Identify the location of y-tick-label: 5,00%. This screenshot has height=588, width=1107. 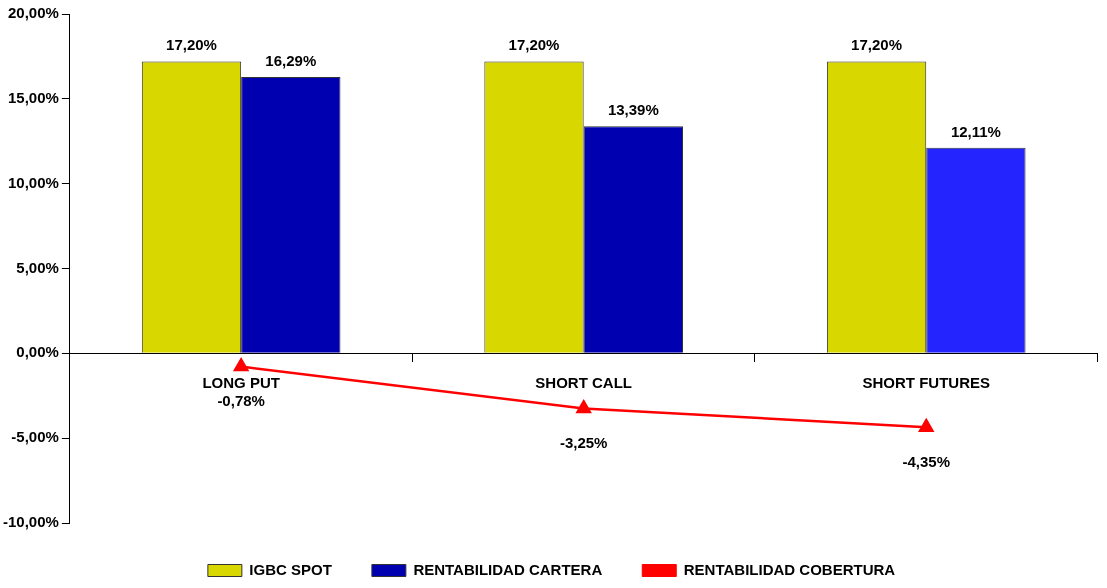
(37, 267).